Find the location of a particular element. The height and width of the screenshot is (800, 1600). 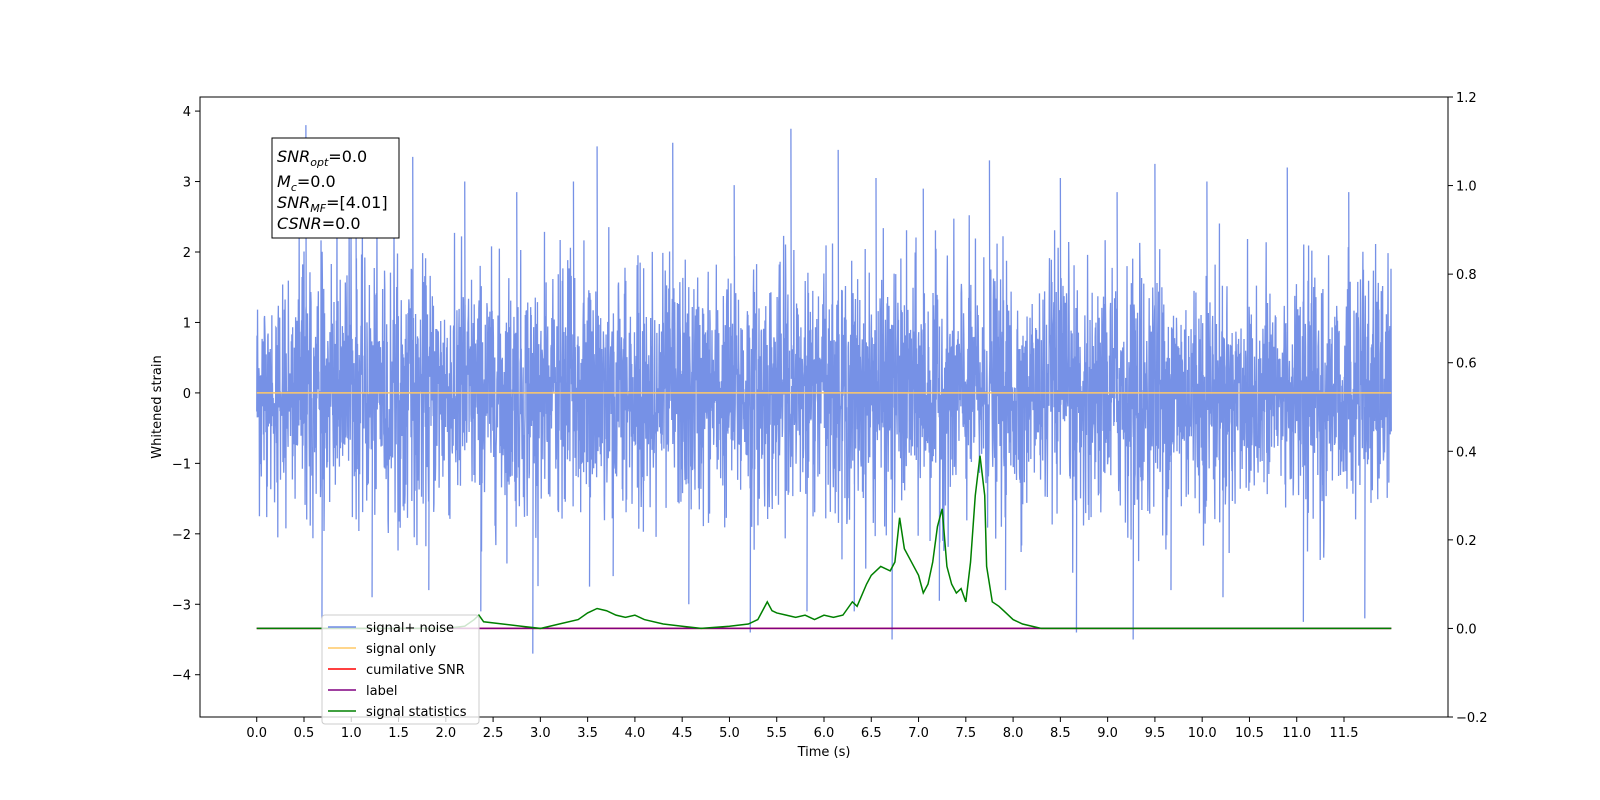

info-line: Mc=0.0 is located at coordinates (306, 183).